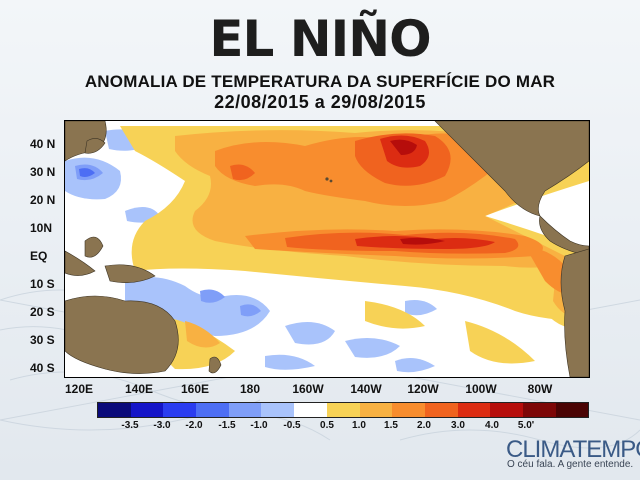 The image size is (640, 480). What do you see at coordinates (359, 425) in the screenshot?
I see `legend-label: 1.0` at bounding box center [359, 425].